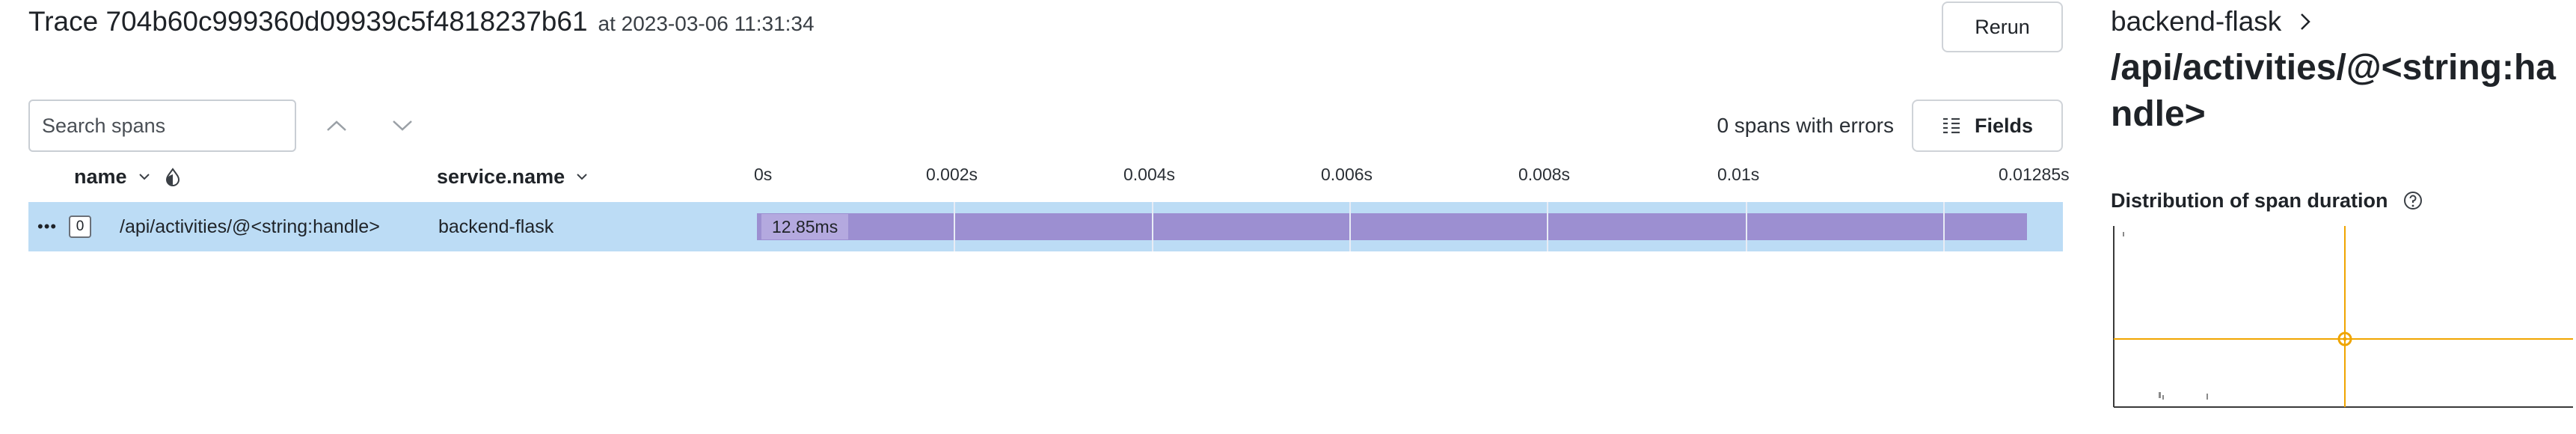  I want to click on children-count-badge: 0, so click(80, 227).